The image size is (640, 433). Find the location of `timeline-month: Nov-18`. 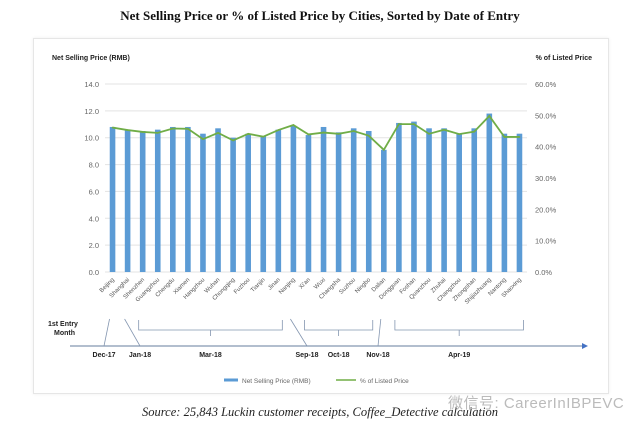

timeline-month: Nov-18 is located at coordinates (377, 355).